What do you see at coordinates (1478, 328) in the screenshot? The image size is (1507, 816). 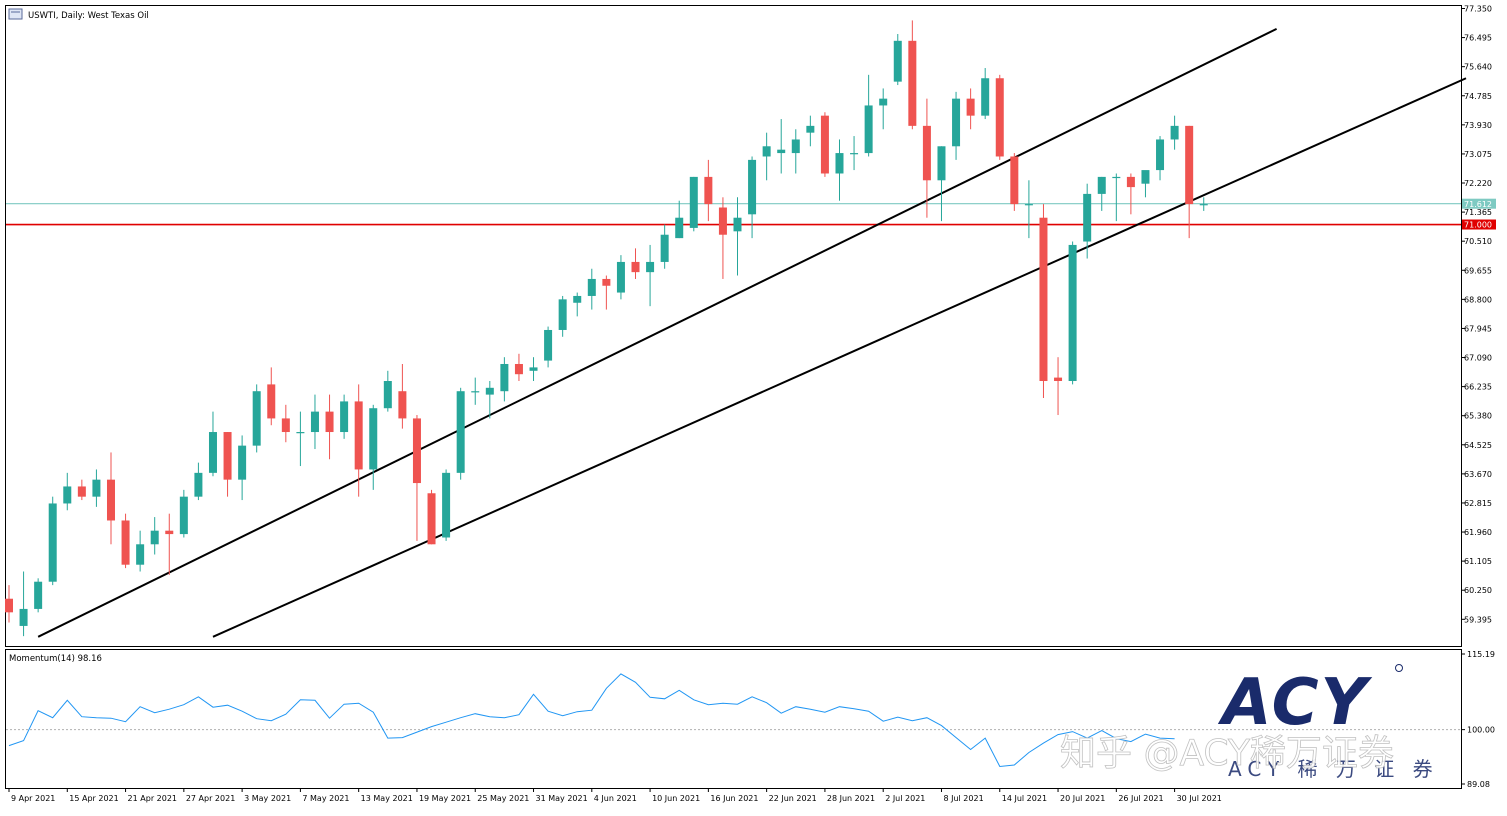 I see `price-tick-label: 67.945` at bounding box center [1478, 328].